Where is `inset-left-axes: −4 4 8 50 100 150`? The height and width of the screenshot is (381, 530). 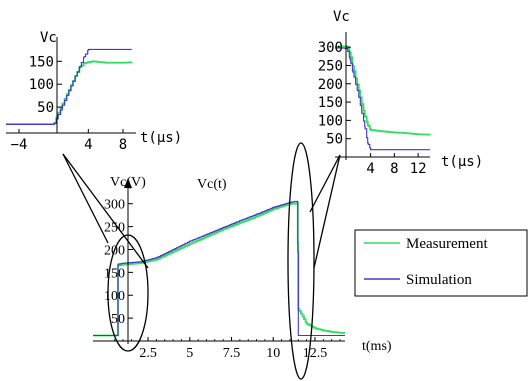 inset-left-axes: −4 4 8 50 100 150 is located at coordinates (71, 95).